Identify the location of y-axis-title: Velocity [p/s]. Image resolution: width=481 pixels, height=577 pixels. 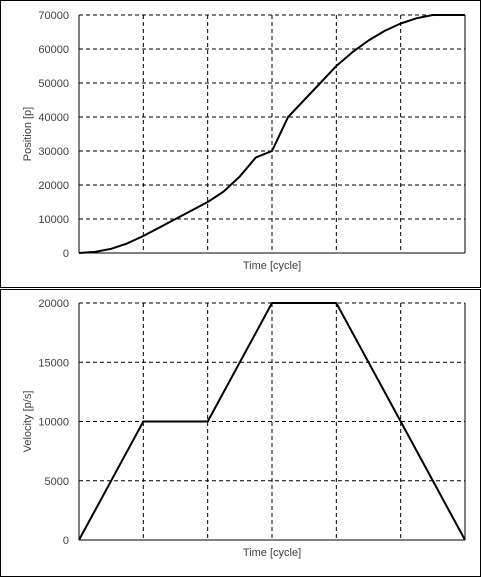
(28, 422).